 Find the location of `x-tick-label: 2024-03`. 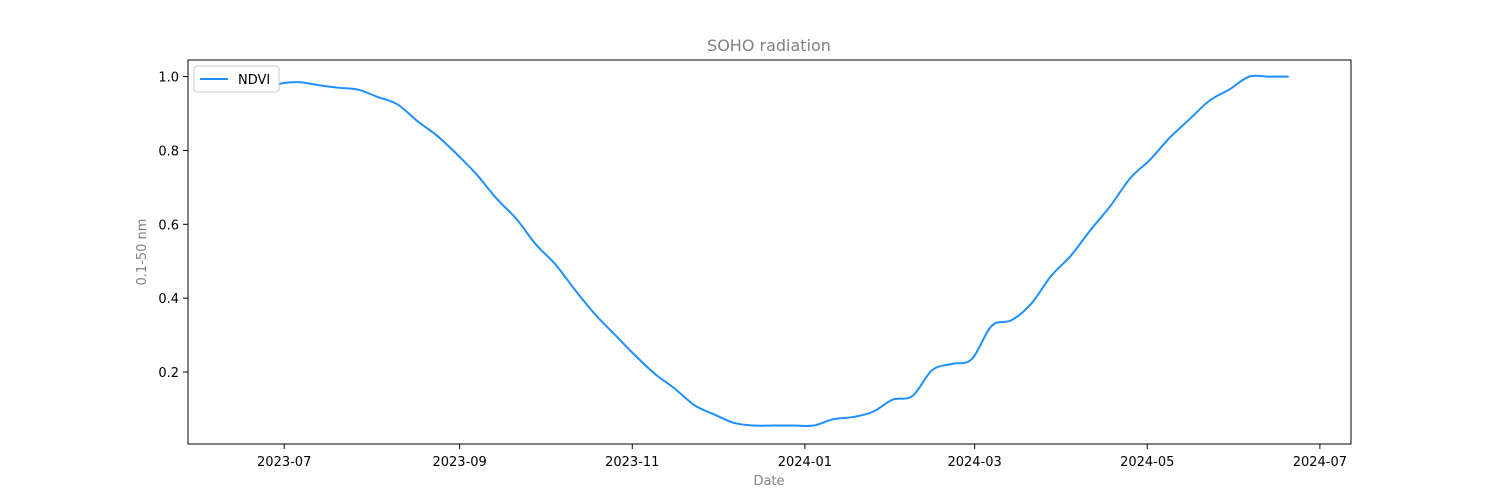

x-tick-label: 2024-03 is located at coordinates (974, 462).